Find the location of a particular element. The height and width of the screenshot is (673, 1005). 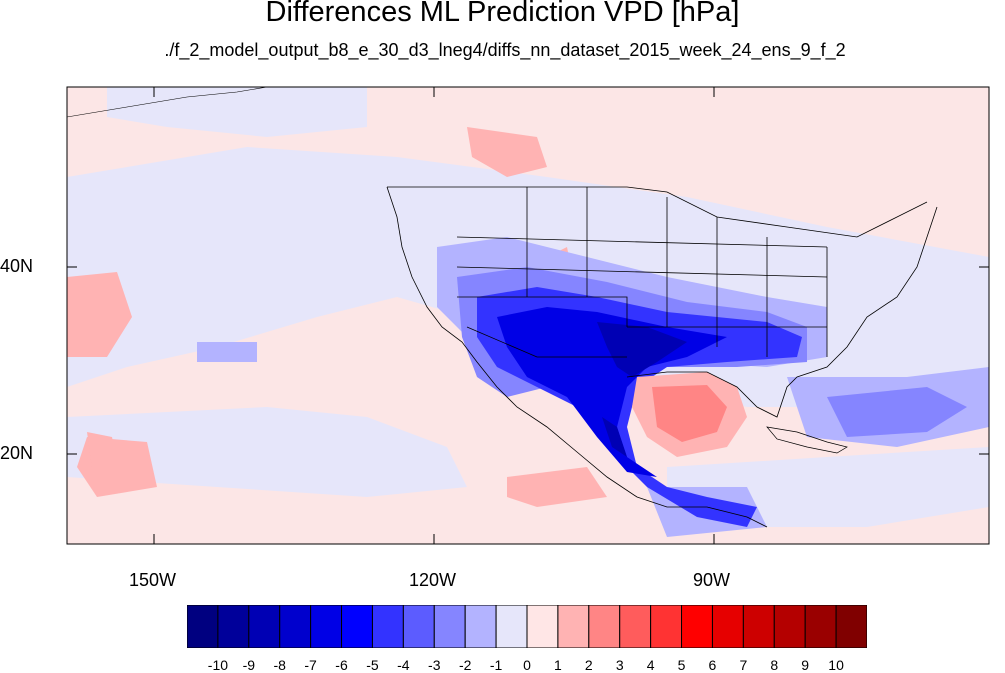

lat-label-20n: 20N is located at coordinates (17, 453).